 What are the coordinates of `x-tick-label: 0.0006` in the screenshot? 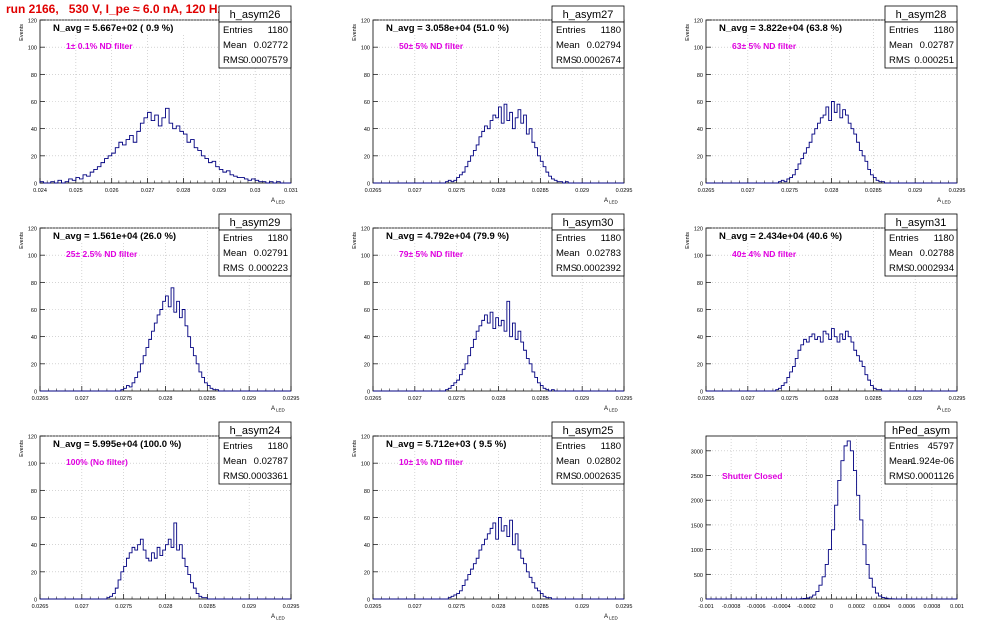 It's located at (906, 607).